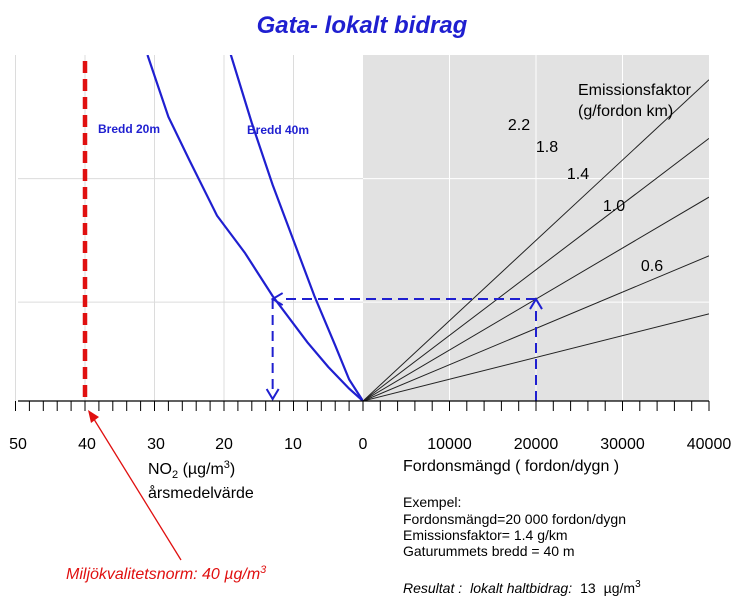 This screenshot has height=599, width=747. Describe the element at coordinates (129, 129) in the screenshot. I see `curve-label-bredd-20m: Bredd 20m` at that location.